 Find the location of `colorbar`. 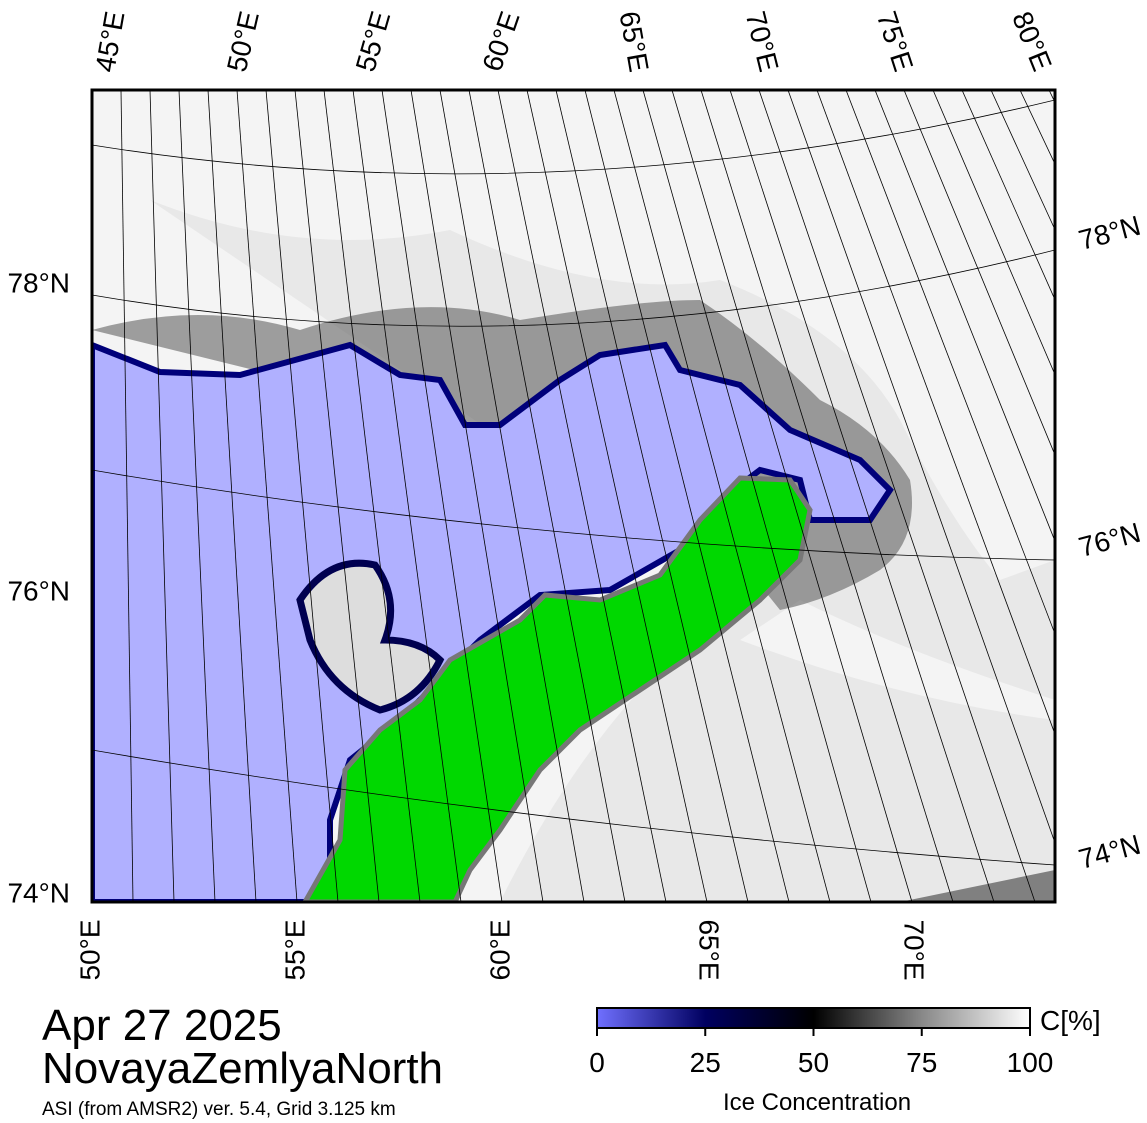

colorbar is located at coordinates (813, 1018).